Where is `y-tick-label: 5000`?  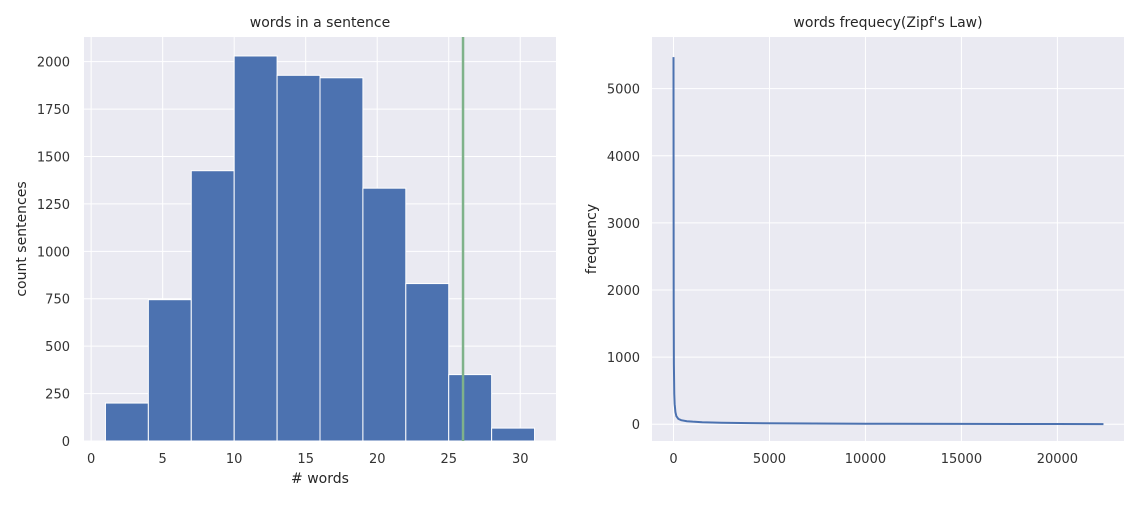 y-tick-label: 5000 is located at coordinates (623, 90).